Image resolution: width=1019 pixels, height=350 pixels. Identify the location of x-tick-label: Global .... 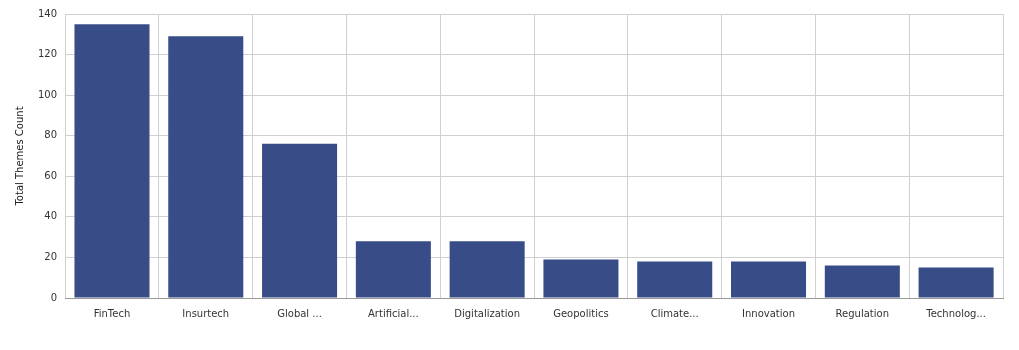
(299, 313).